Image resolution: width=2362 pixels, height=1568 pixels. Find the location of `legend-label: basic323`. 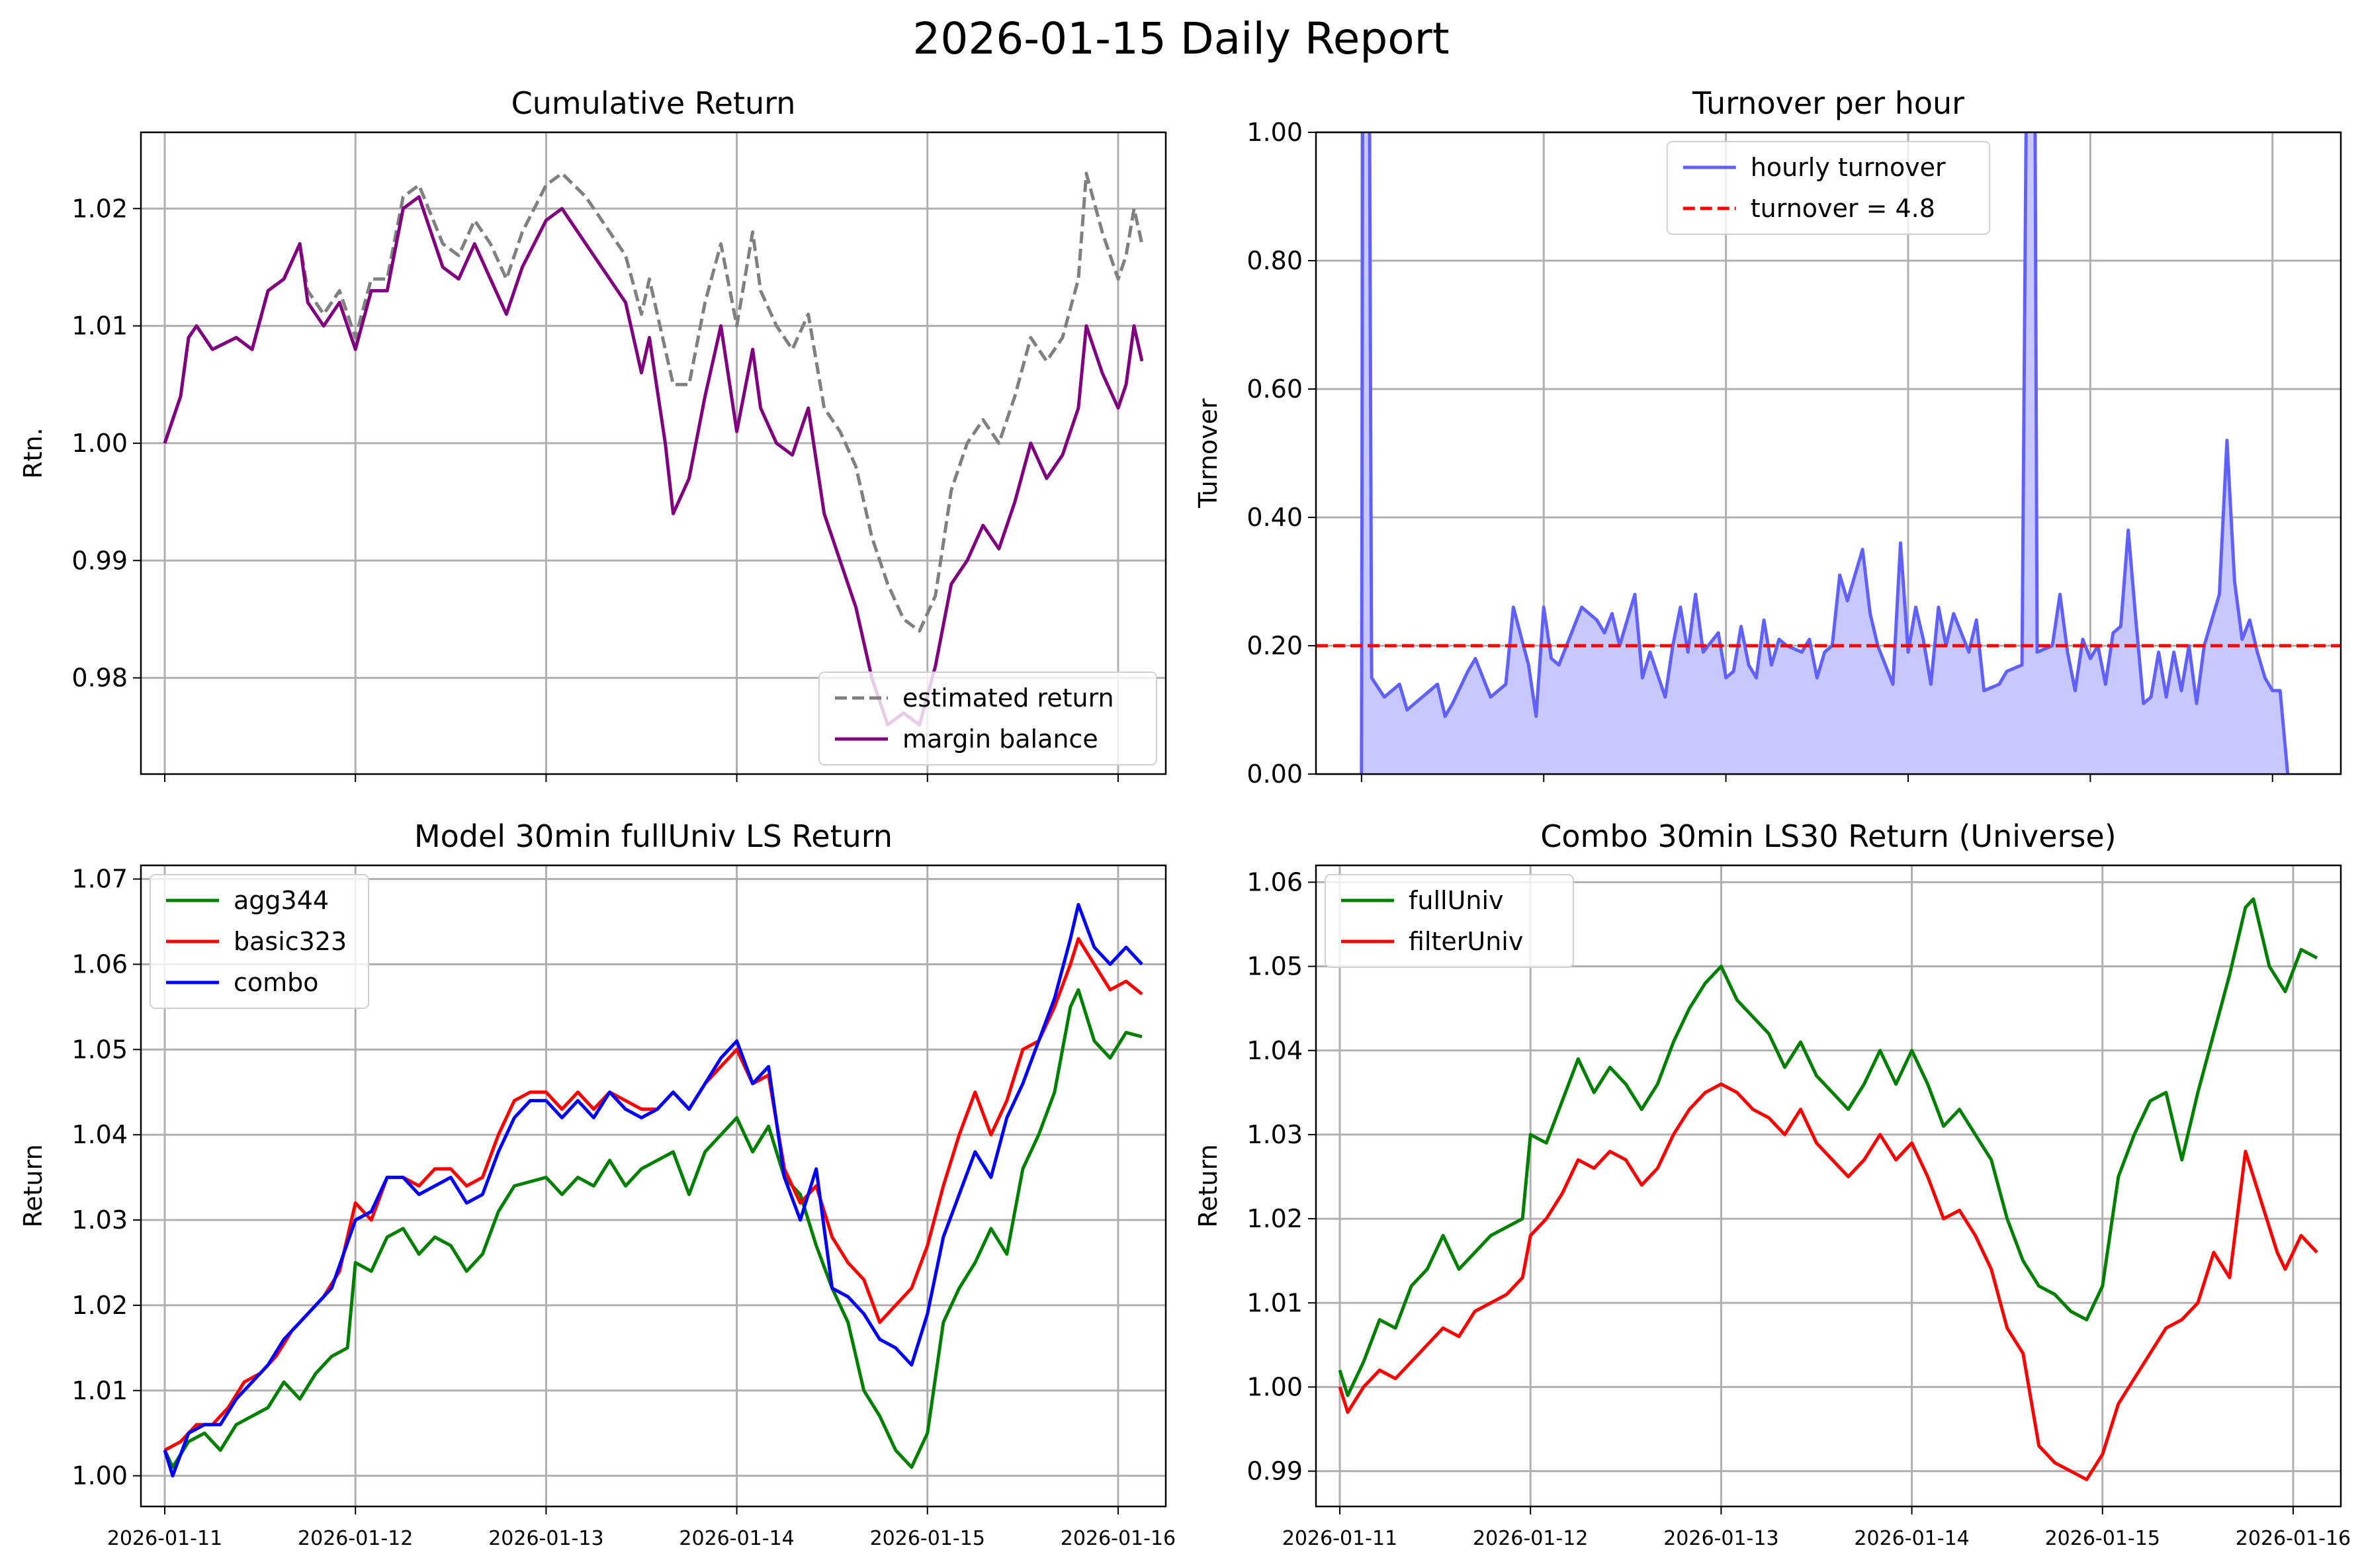

legend-label: basic323 is located at coordinates (290, 942).